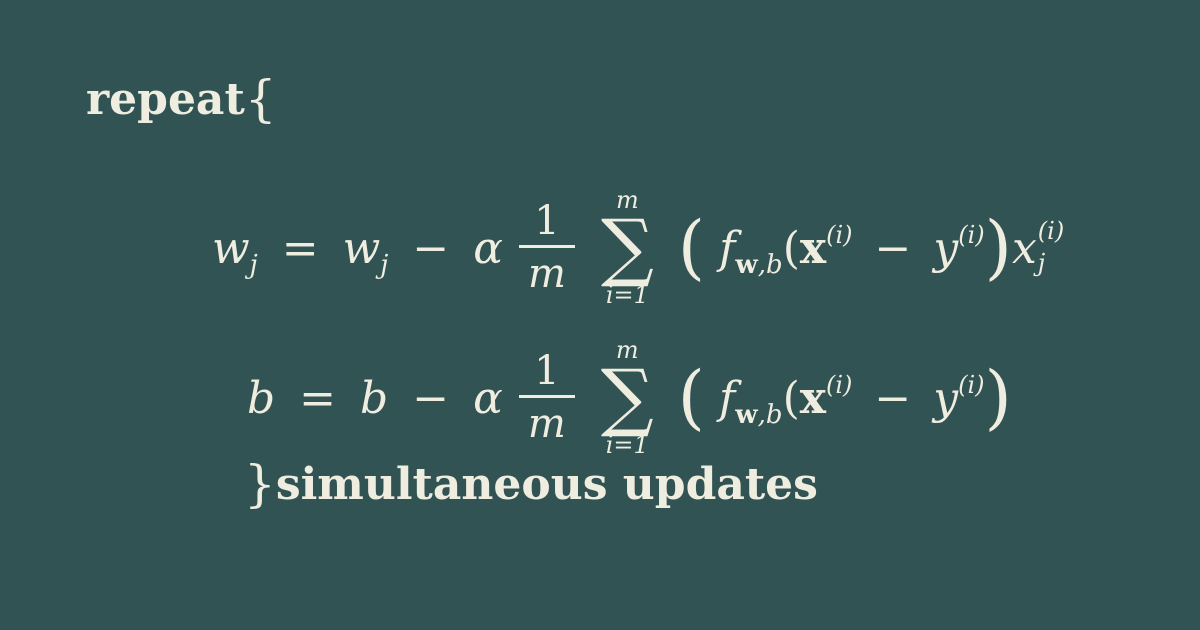 The image size is (1200, 630). What do you see at coordinates (231, 248) in the screenshot?
I see `weight-symbol: w` at bounding box center [231, 248].